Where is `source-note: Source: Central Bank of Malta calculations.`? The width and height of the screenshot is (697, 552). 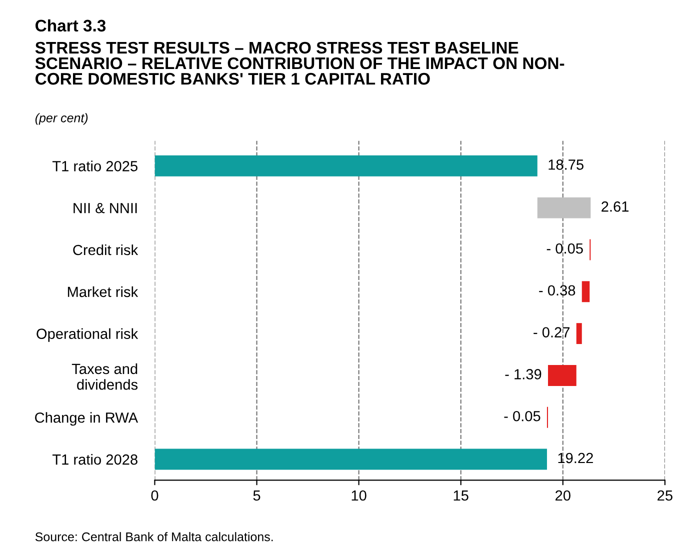
source-note: Source: Central Bank of Malta calculations. is located at coordinates (154, 537).